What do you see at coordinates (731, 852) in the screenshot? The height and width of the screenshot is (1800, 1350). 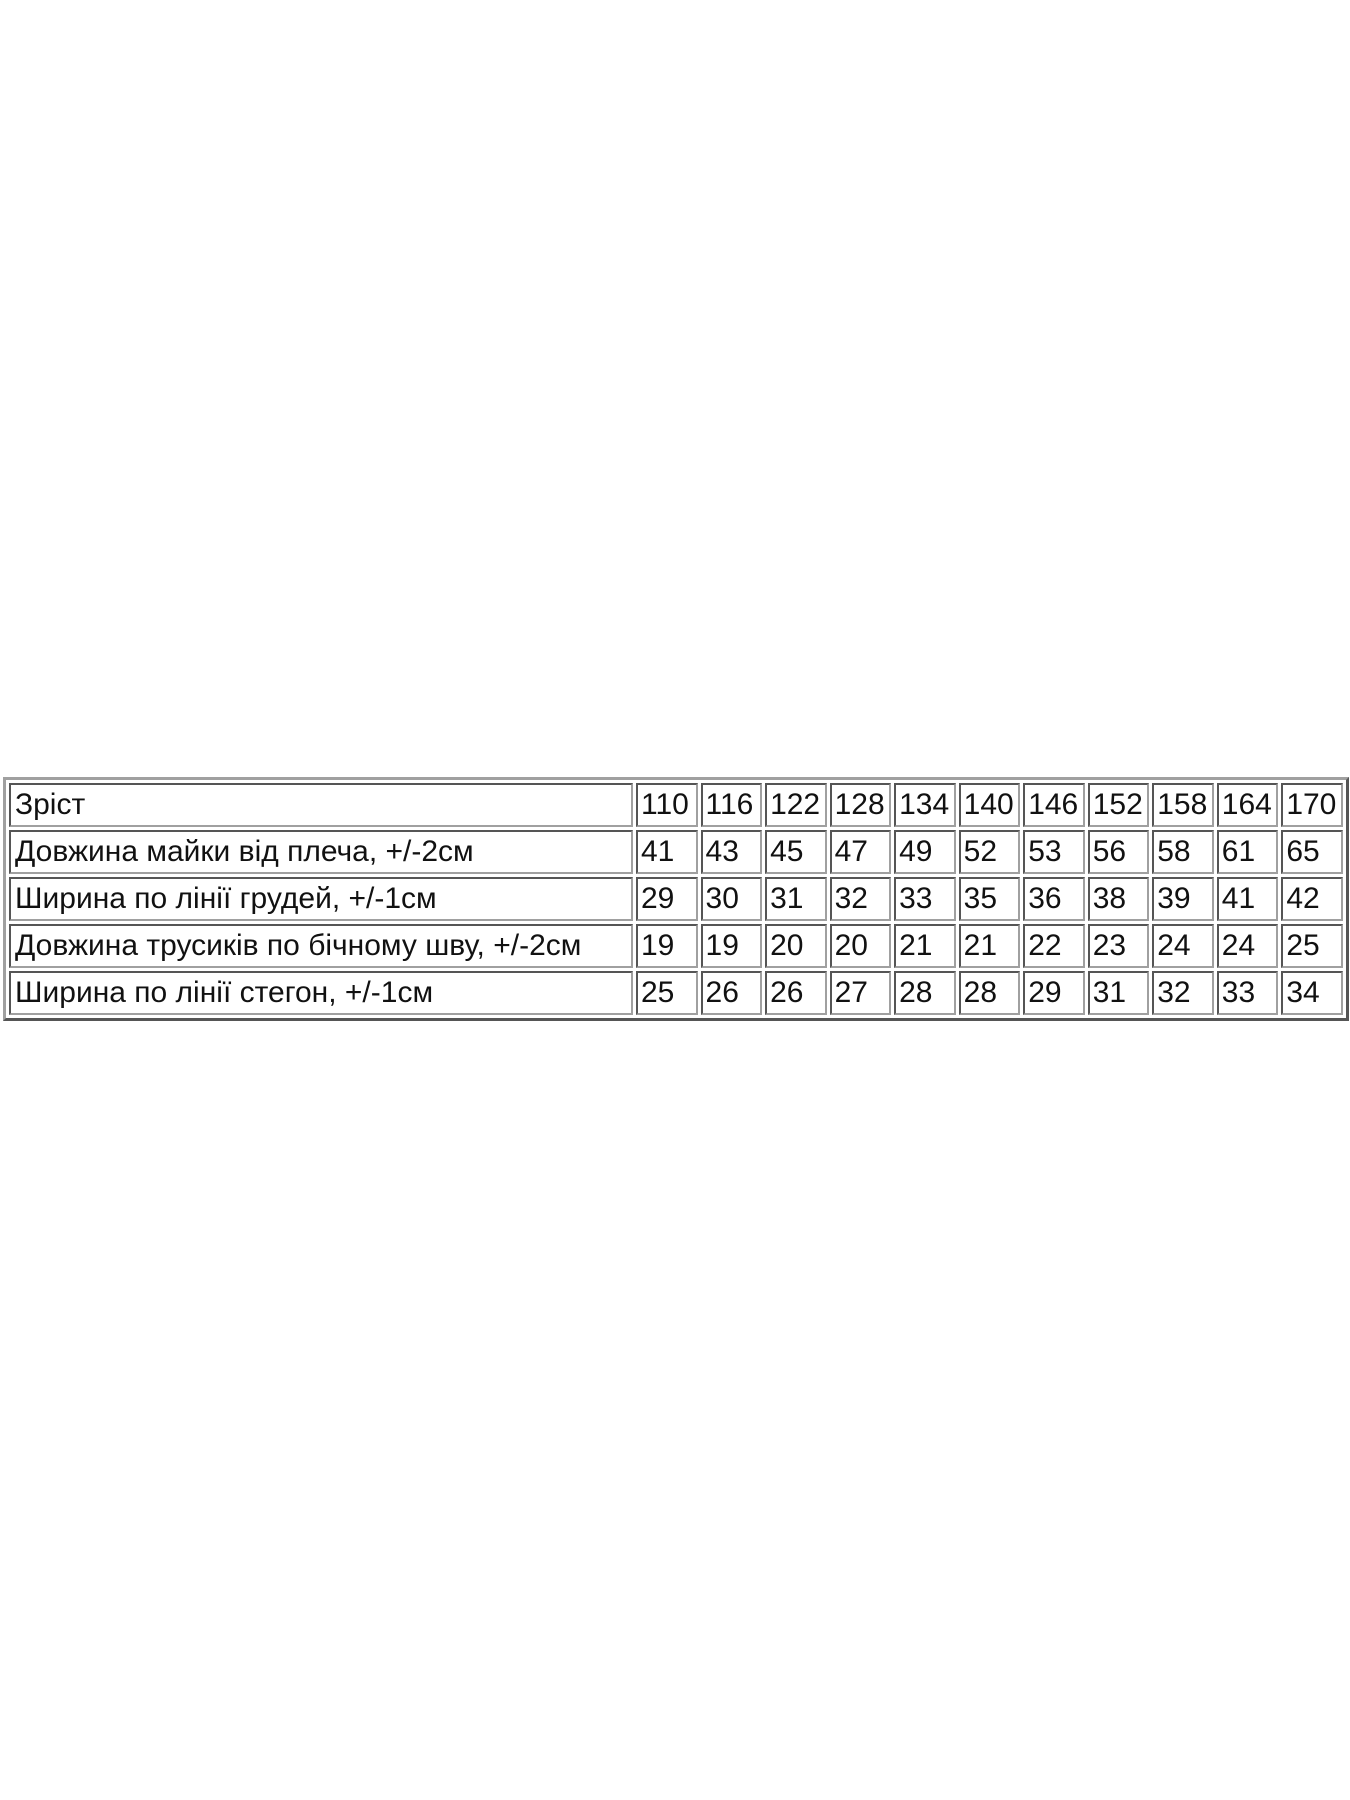 I see `table-cell: 43` at bounding box center [731, 852].